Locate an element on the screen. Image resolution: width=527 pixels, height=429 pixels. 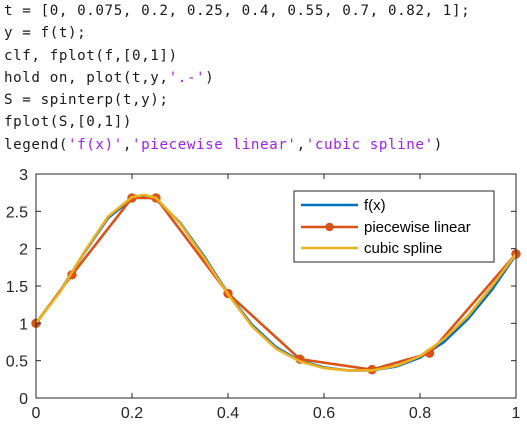
y-tick-label: 0 is located at coordinates (23, 399).